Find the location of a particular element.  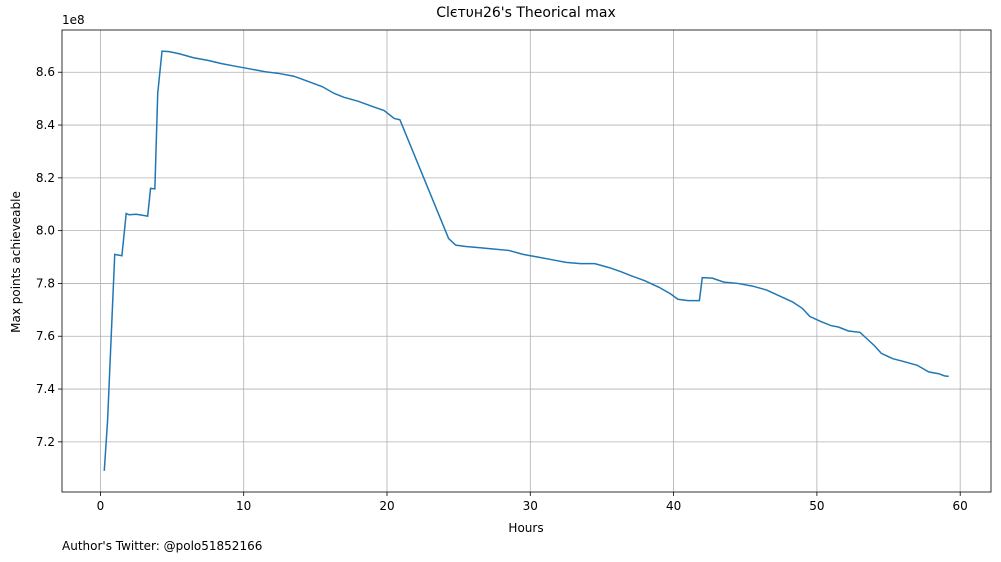

y-tick-label: 8.2 is located at coordinates (45, 178).